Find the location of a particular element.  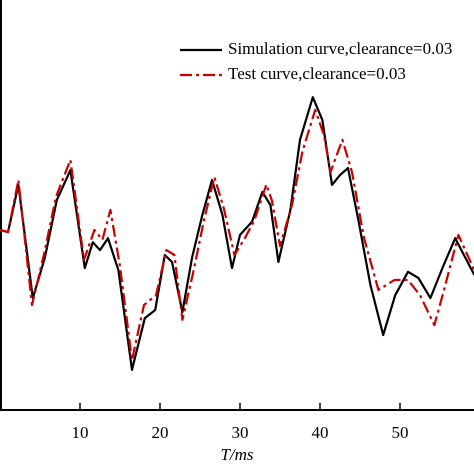

x-tick-label: 40 is located at coordinates (320, 432).